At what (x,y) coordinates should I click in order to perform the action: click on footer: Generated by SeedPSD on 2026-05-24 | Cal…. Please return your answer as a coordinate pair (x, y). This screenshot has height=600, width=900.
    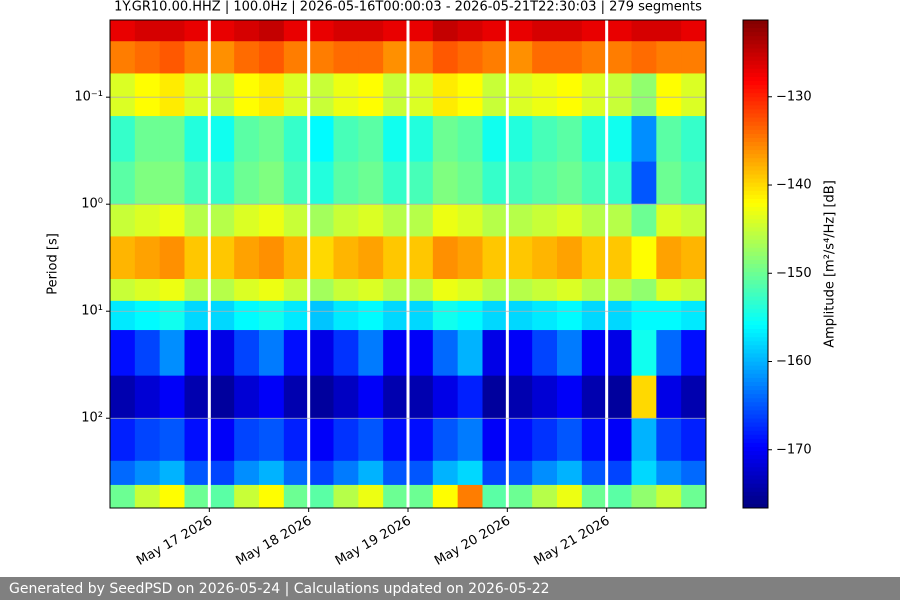
    Looking at the image, I should click on (450, 588).